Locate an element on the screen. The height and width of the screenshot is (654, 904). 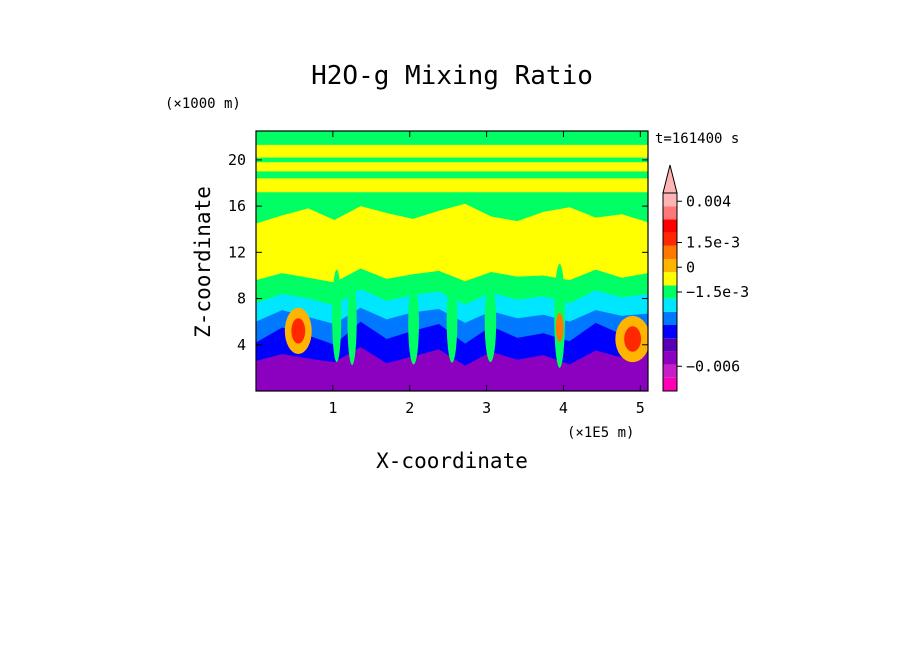
x-axis-title: X-coordinate is located at coordinates (452, 461).